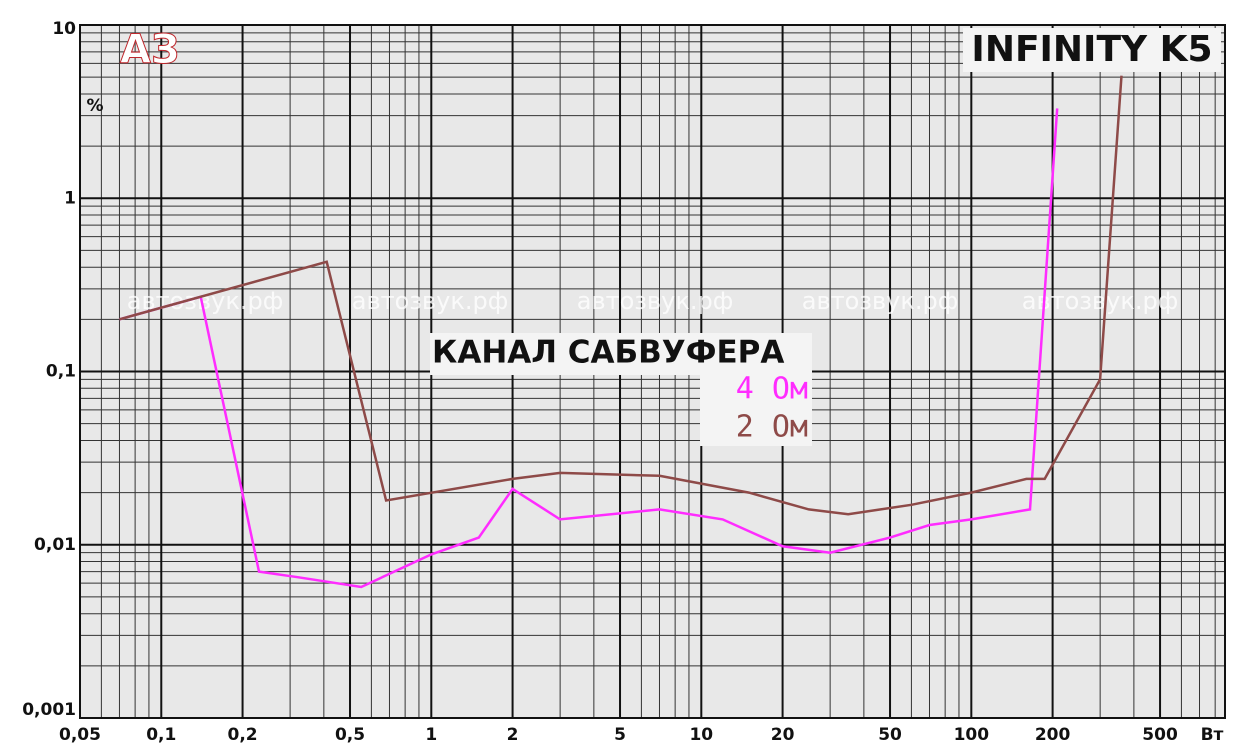 This screenshot has height=747, width=1236. What do you see at coordinates (350, 735) in the screenshot?
I see `x-tick-label: 0,5` at bounding box center [350, 735].